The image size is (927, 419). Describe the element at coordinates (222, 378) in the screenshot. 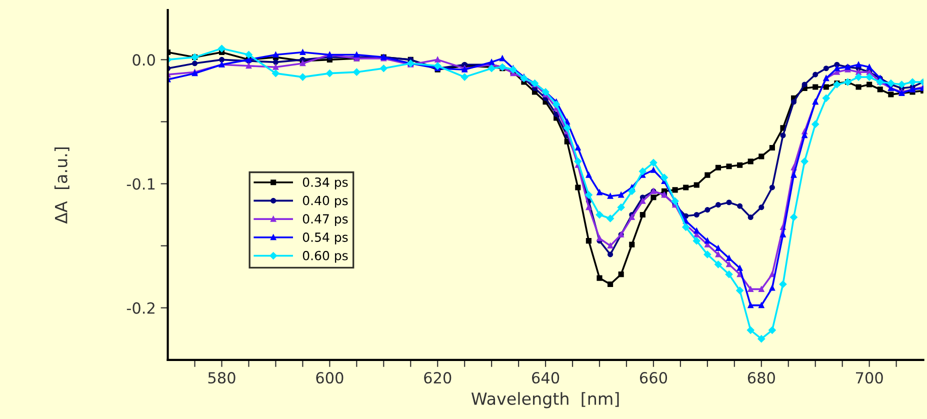

I see `x-tick-label: 580` at that location.